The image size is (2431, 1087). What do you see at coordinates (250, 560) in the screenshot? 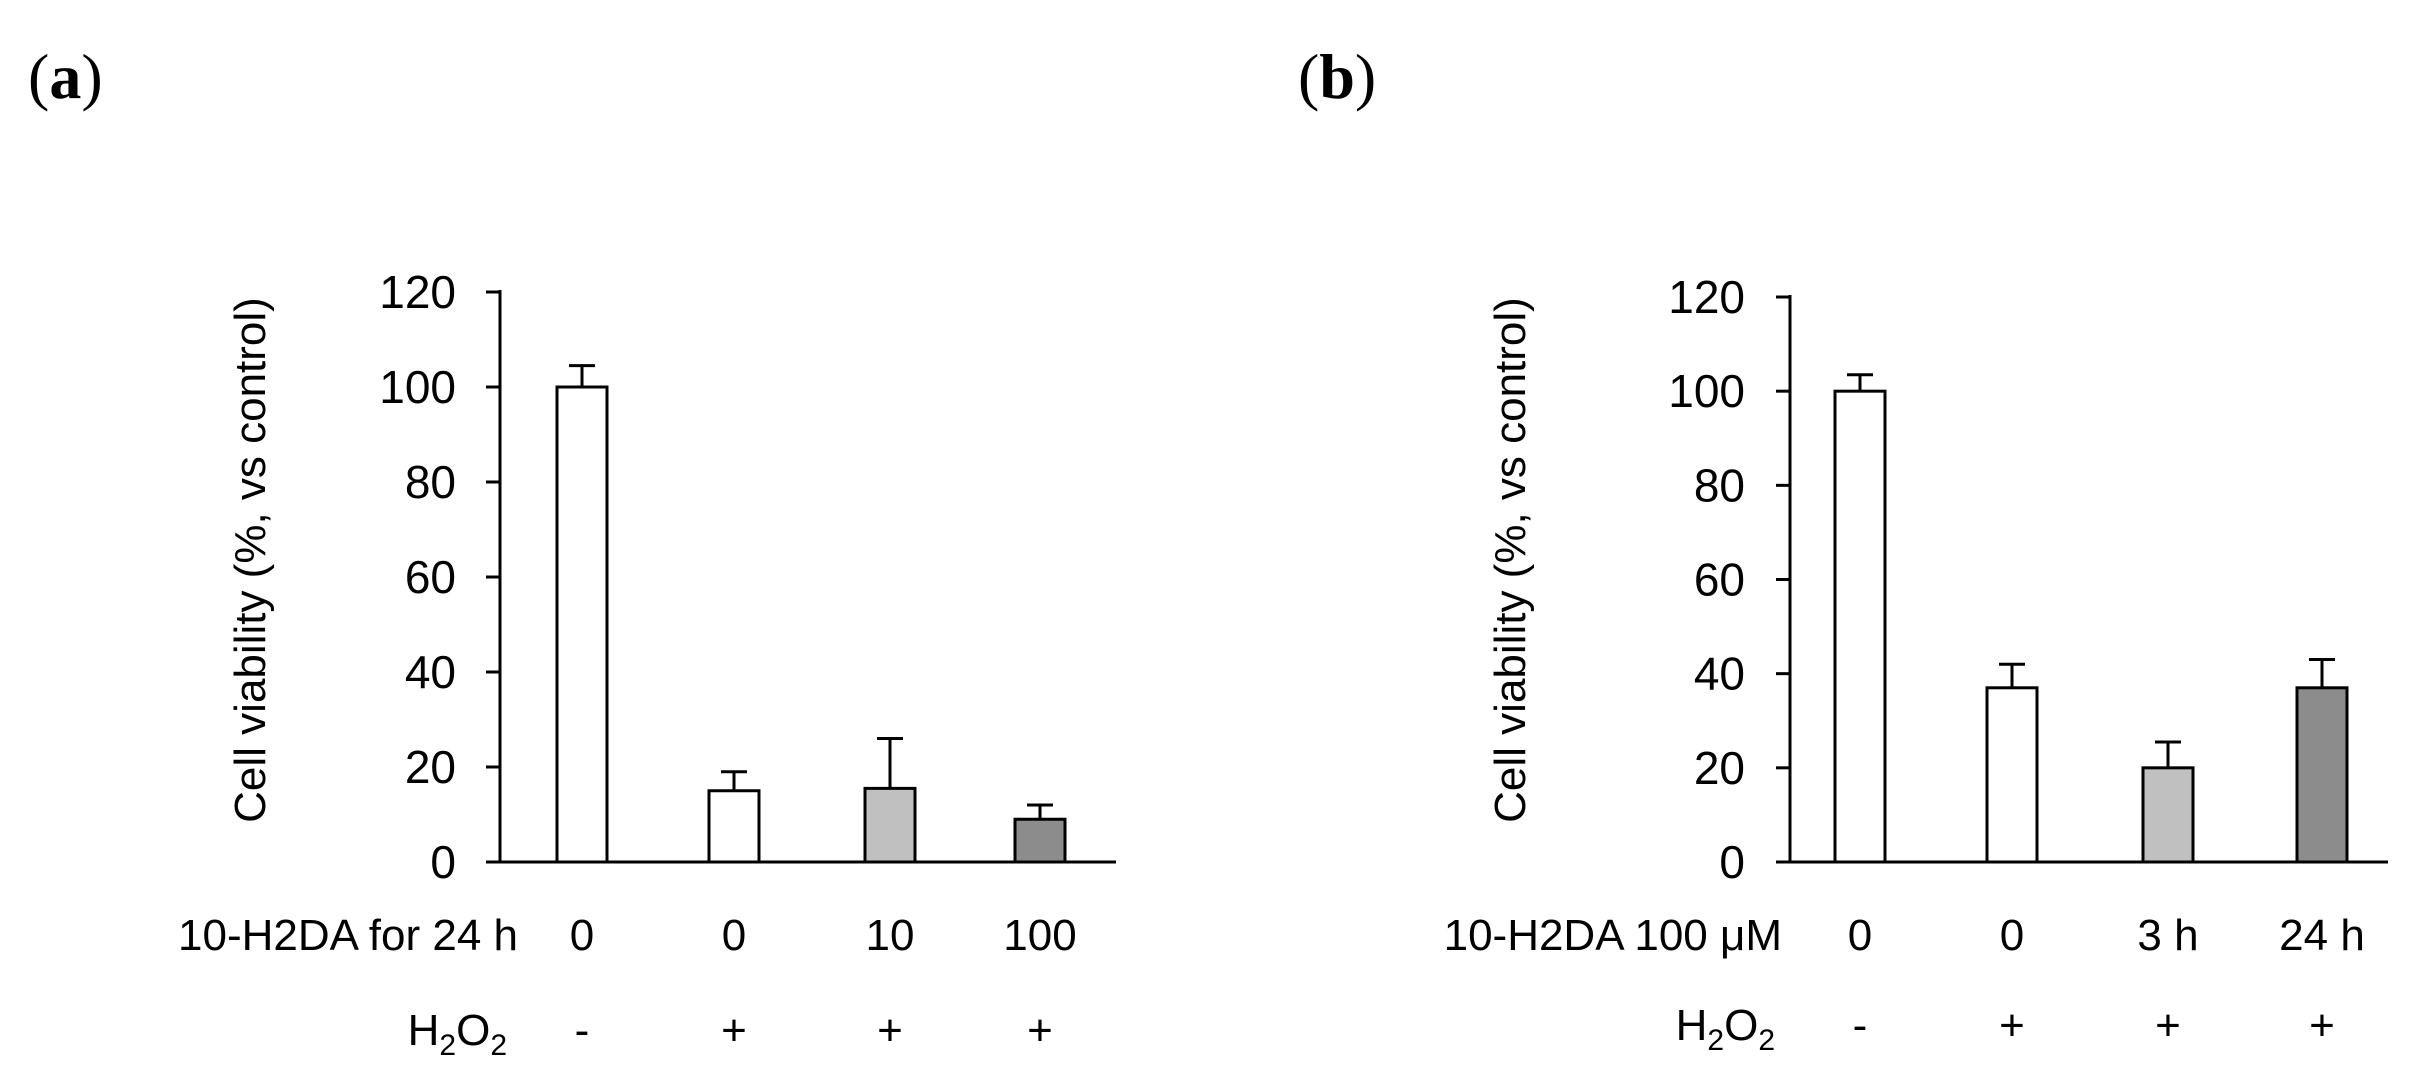
I see `panel-a-y-axis-label: Cell viability (%, vs control)` at bounding box center [250, 560].